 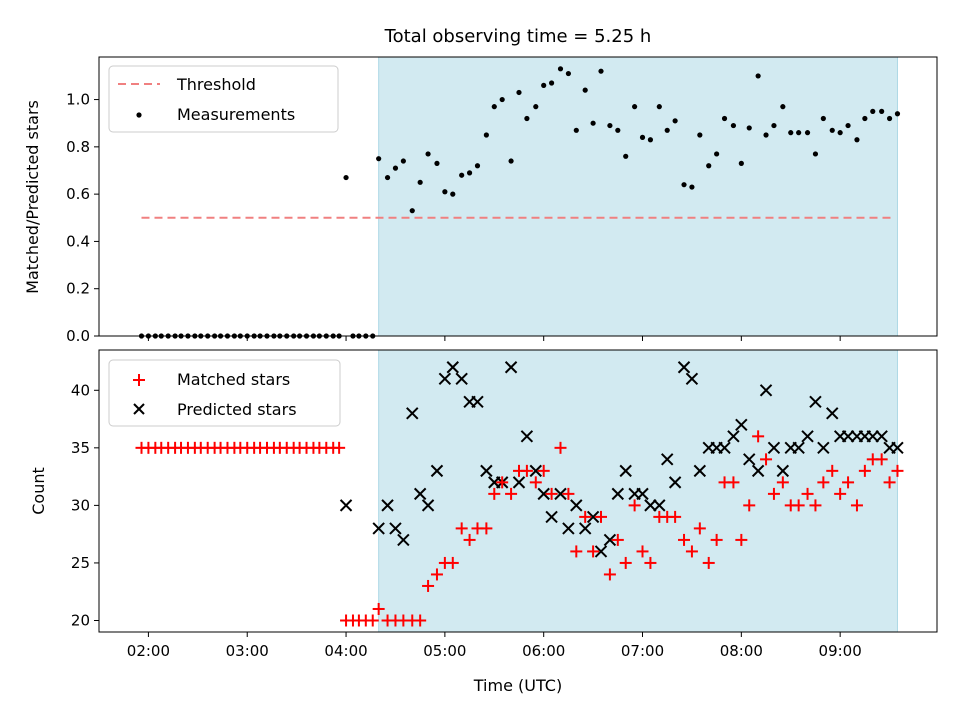 What do you see at coordinates (345, 651) in the screenshot?
I see `count-x-tick-label: 04:00` at bounding box center [345, 651].